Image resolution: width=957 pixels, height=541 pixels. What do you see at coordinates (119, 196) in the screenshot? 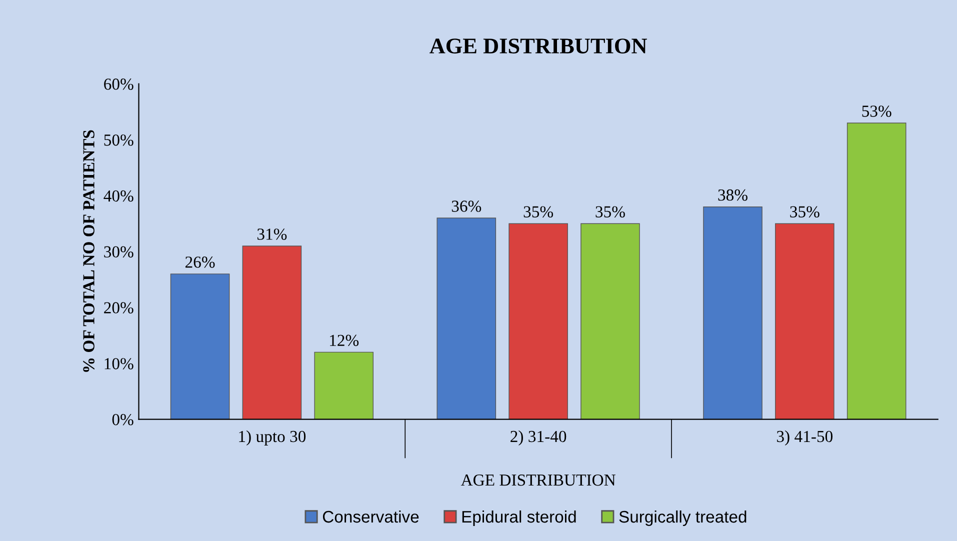
I see `y-tick-label: 40%` at bounding box center [119, 196].